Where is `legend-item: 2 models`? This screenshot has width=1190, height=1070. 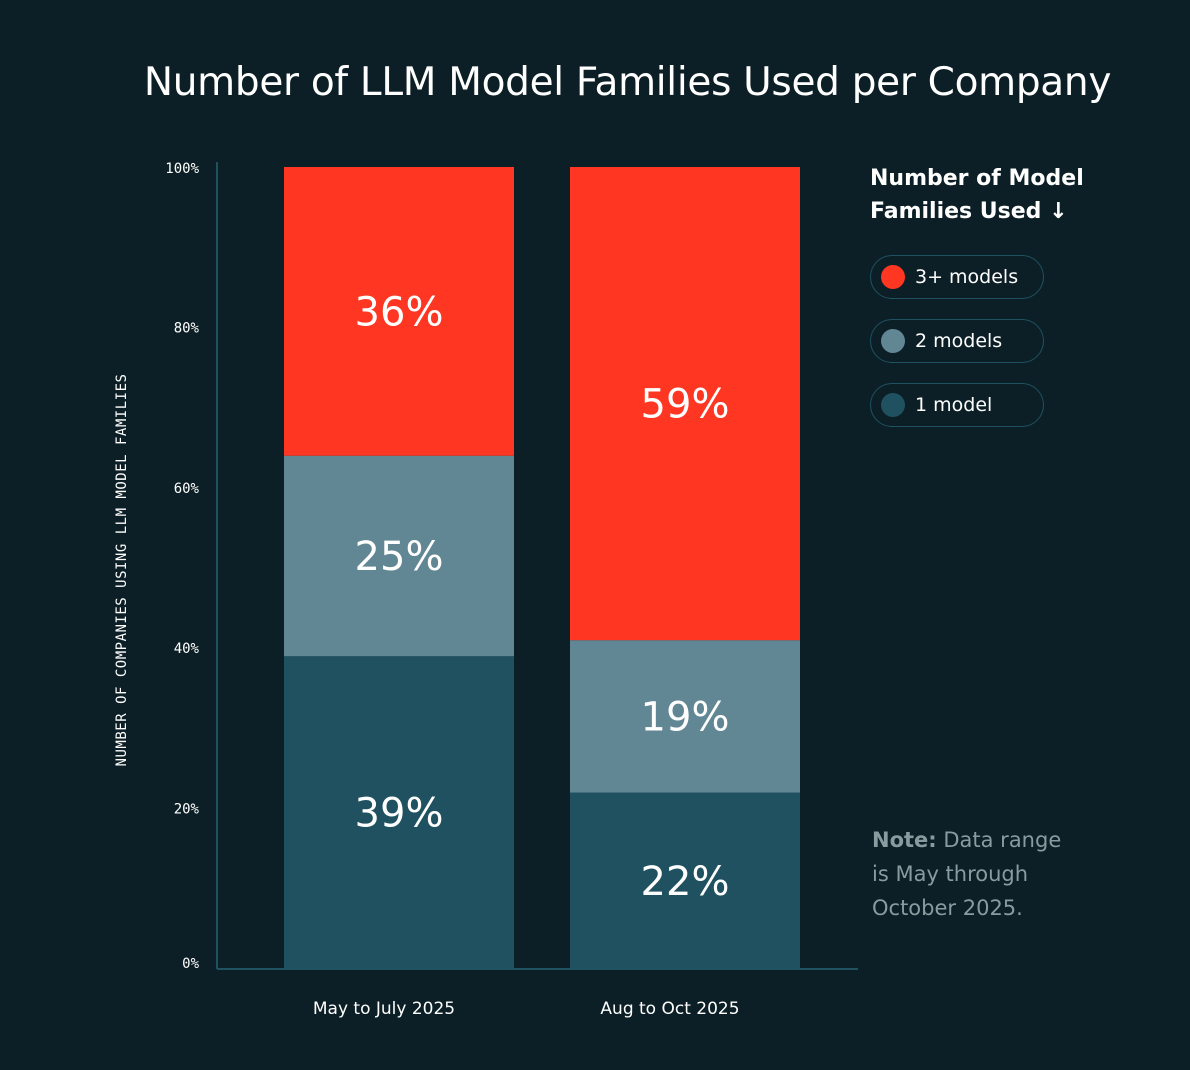 legend-item: 2 models is located at coordinates (957, 341).